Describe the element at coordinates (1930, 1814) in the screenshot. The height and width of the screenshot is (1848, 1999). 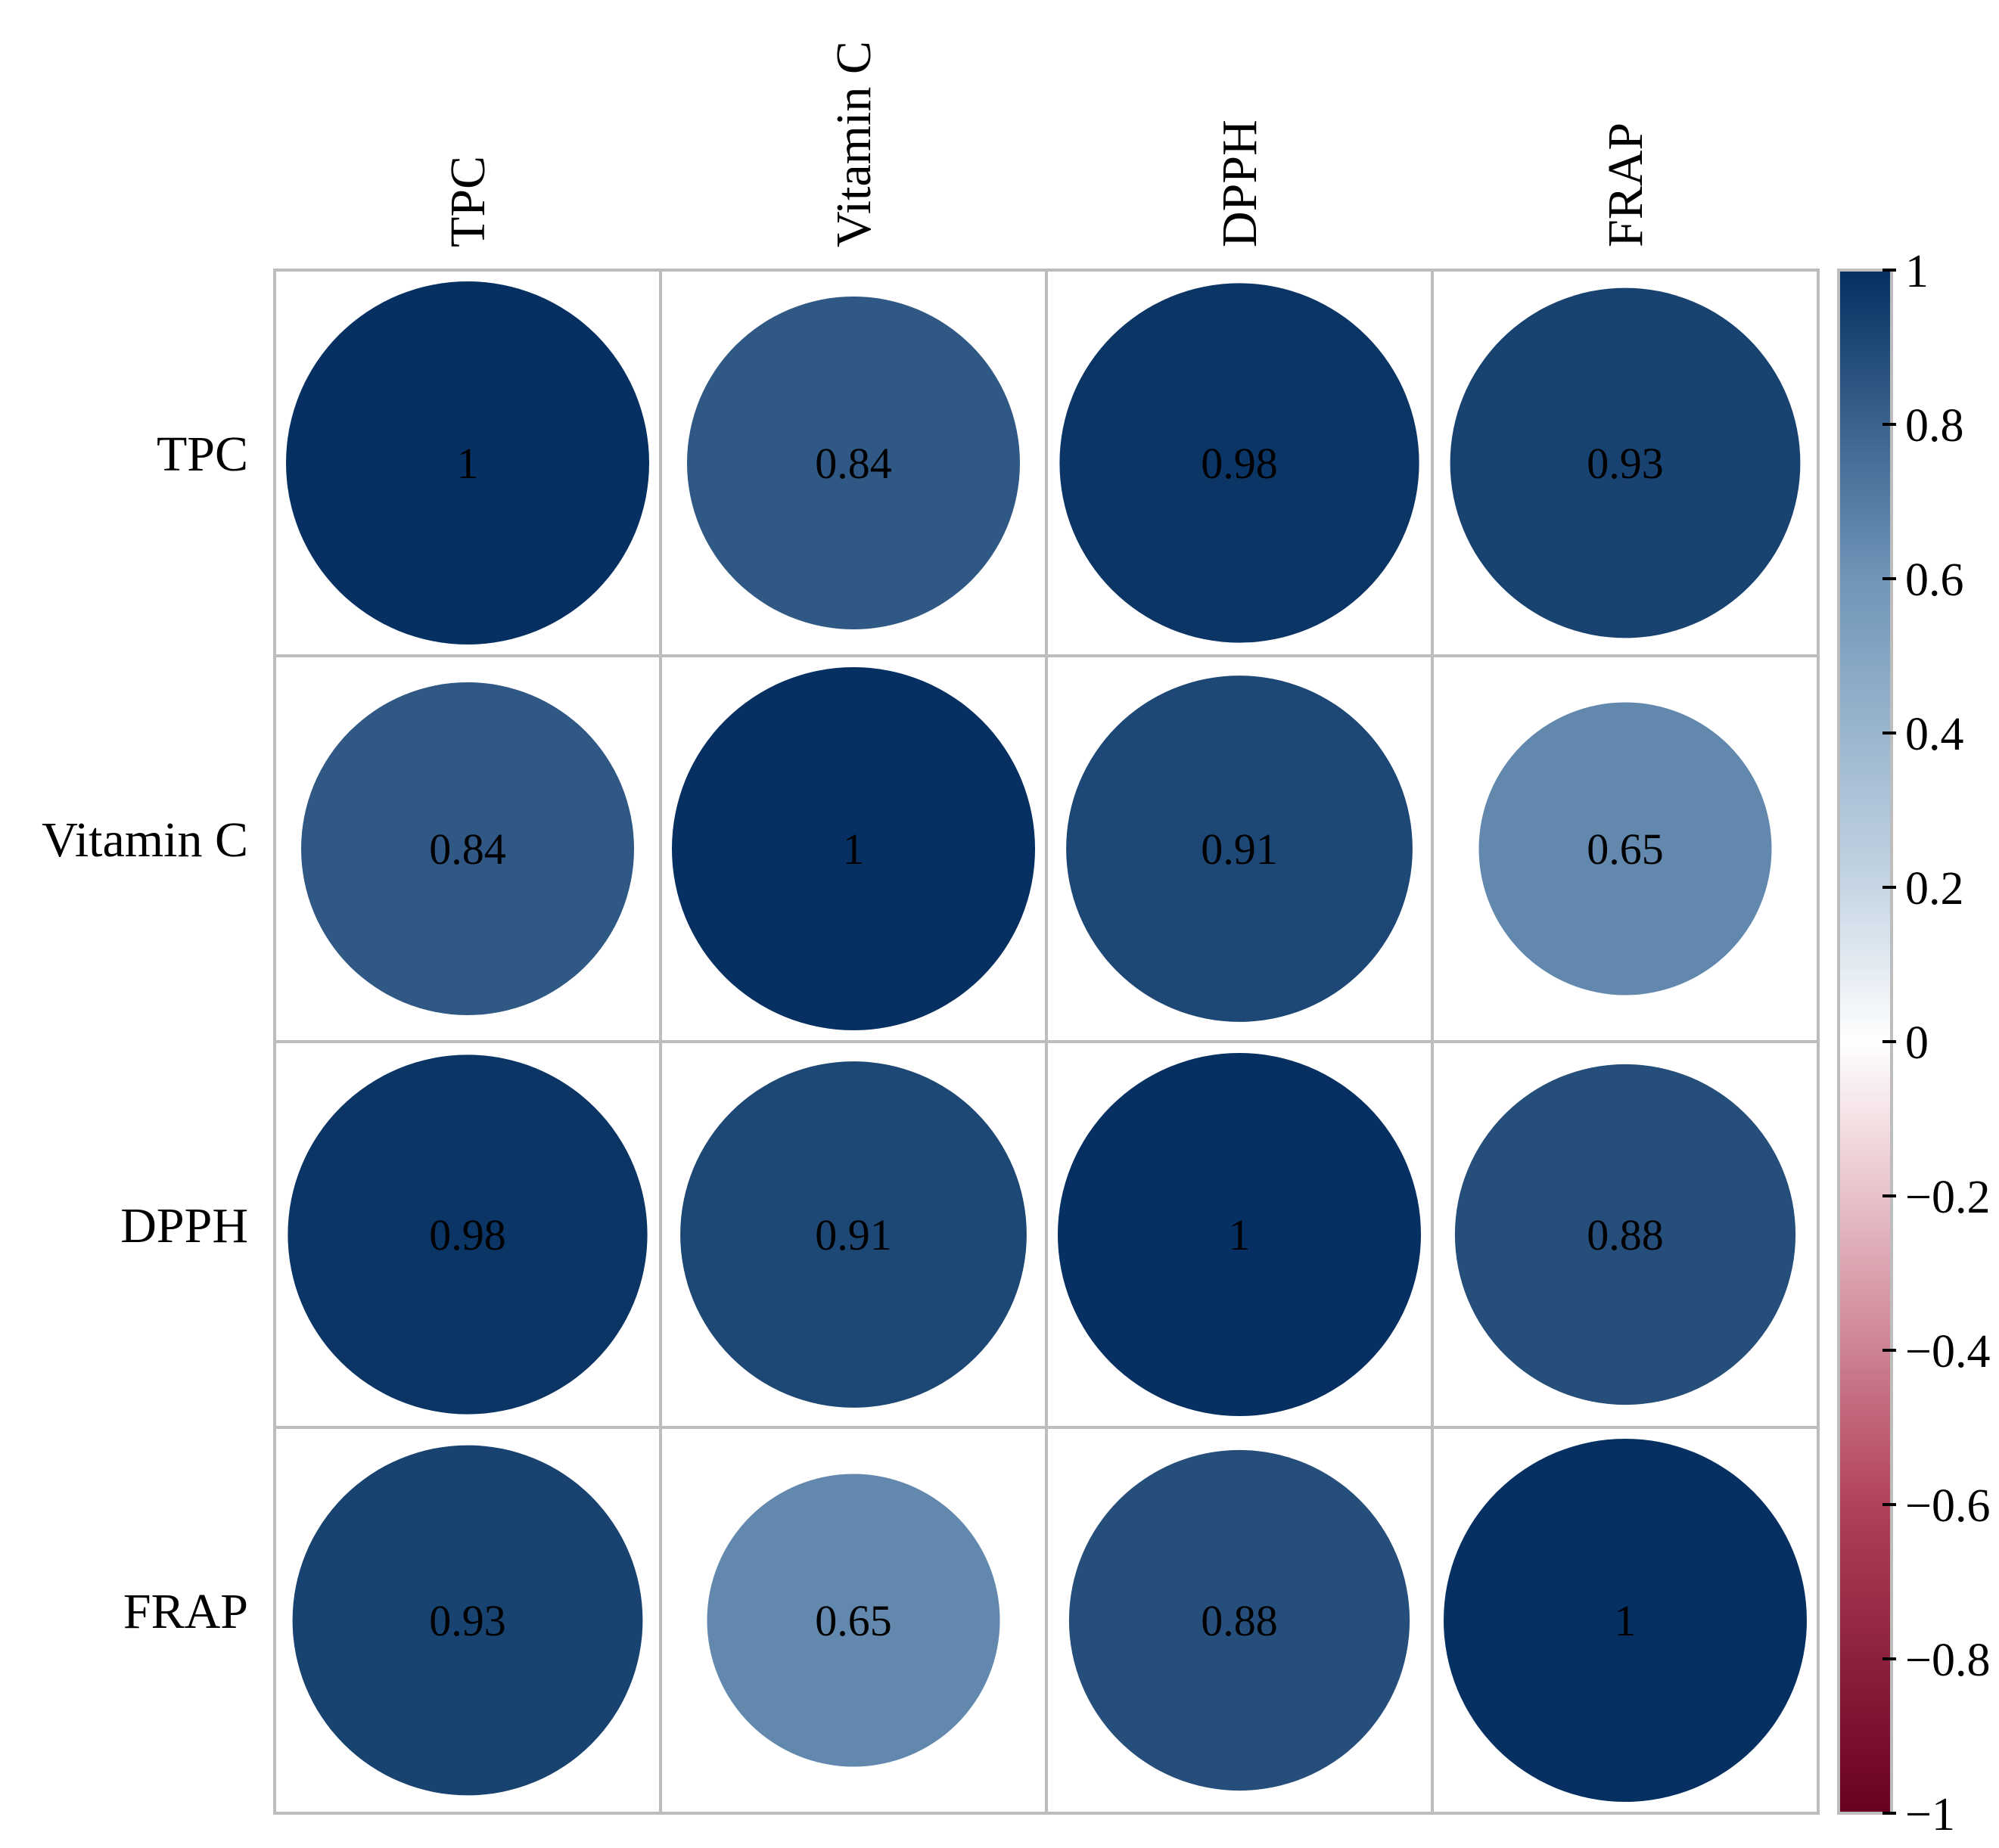
I see `colorbar-tick-label: −1` at that location.